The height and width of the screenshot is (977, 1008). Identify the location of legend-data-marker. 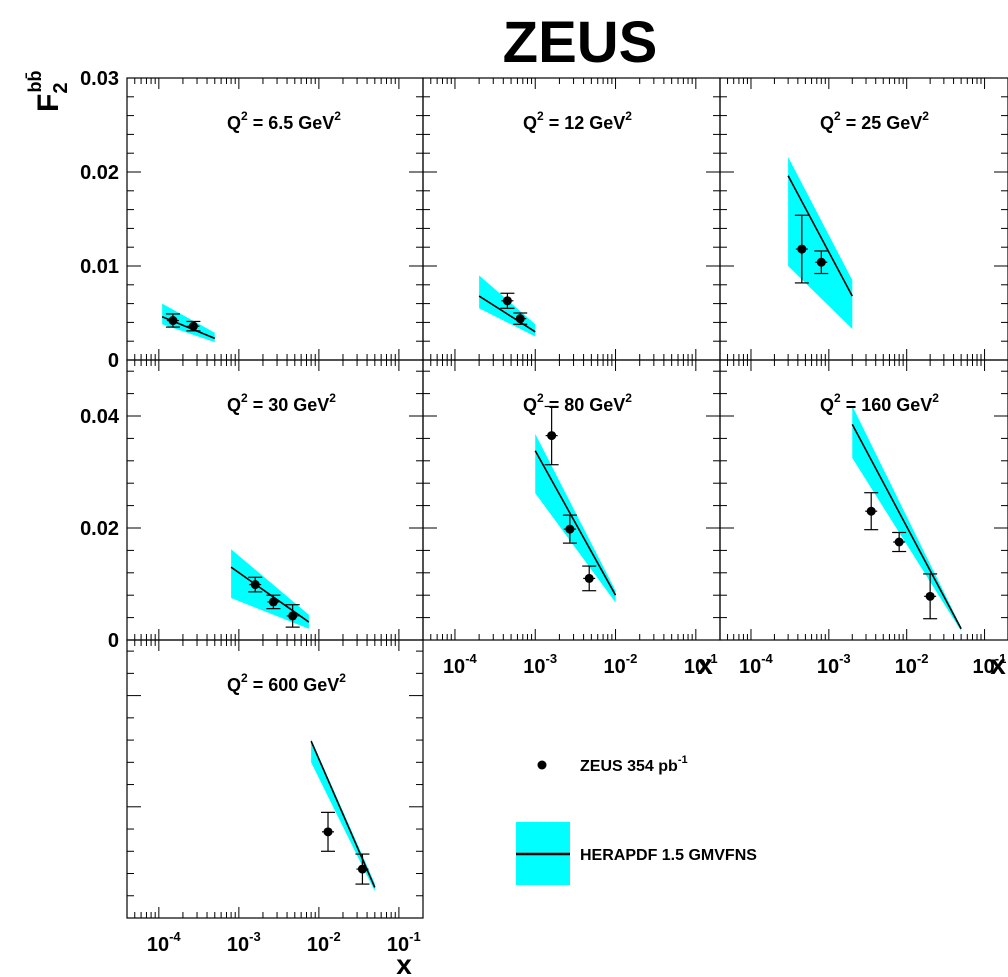
(542, 765).